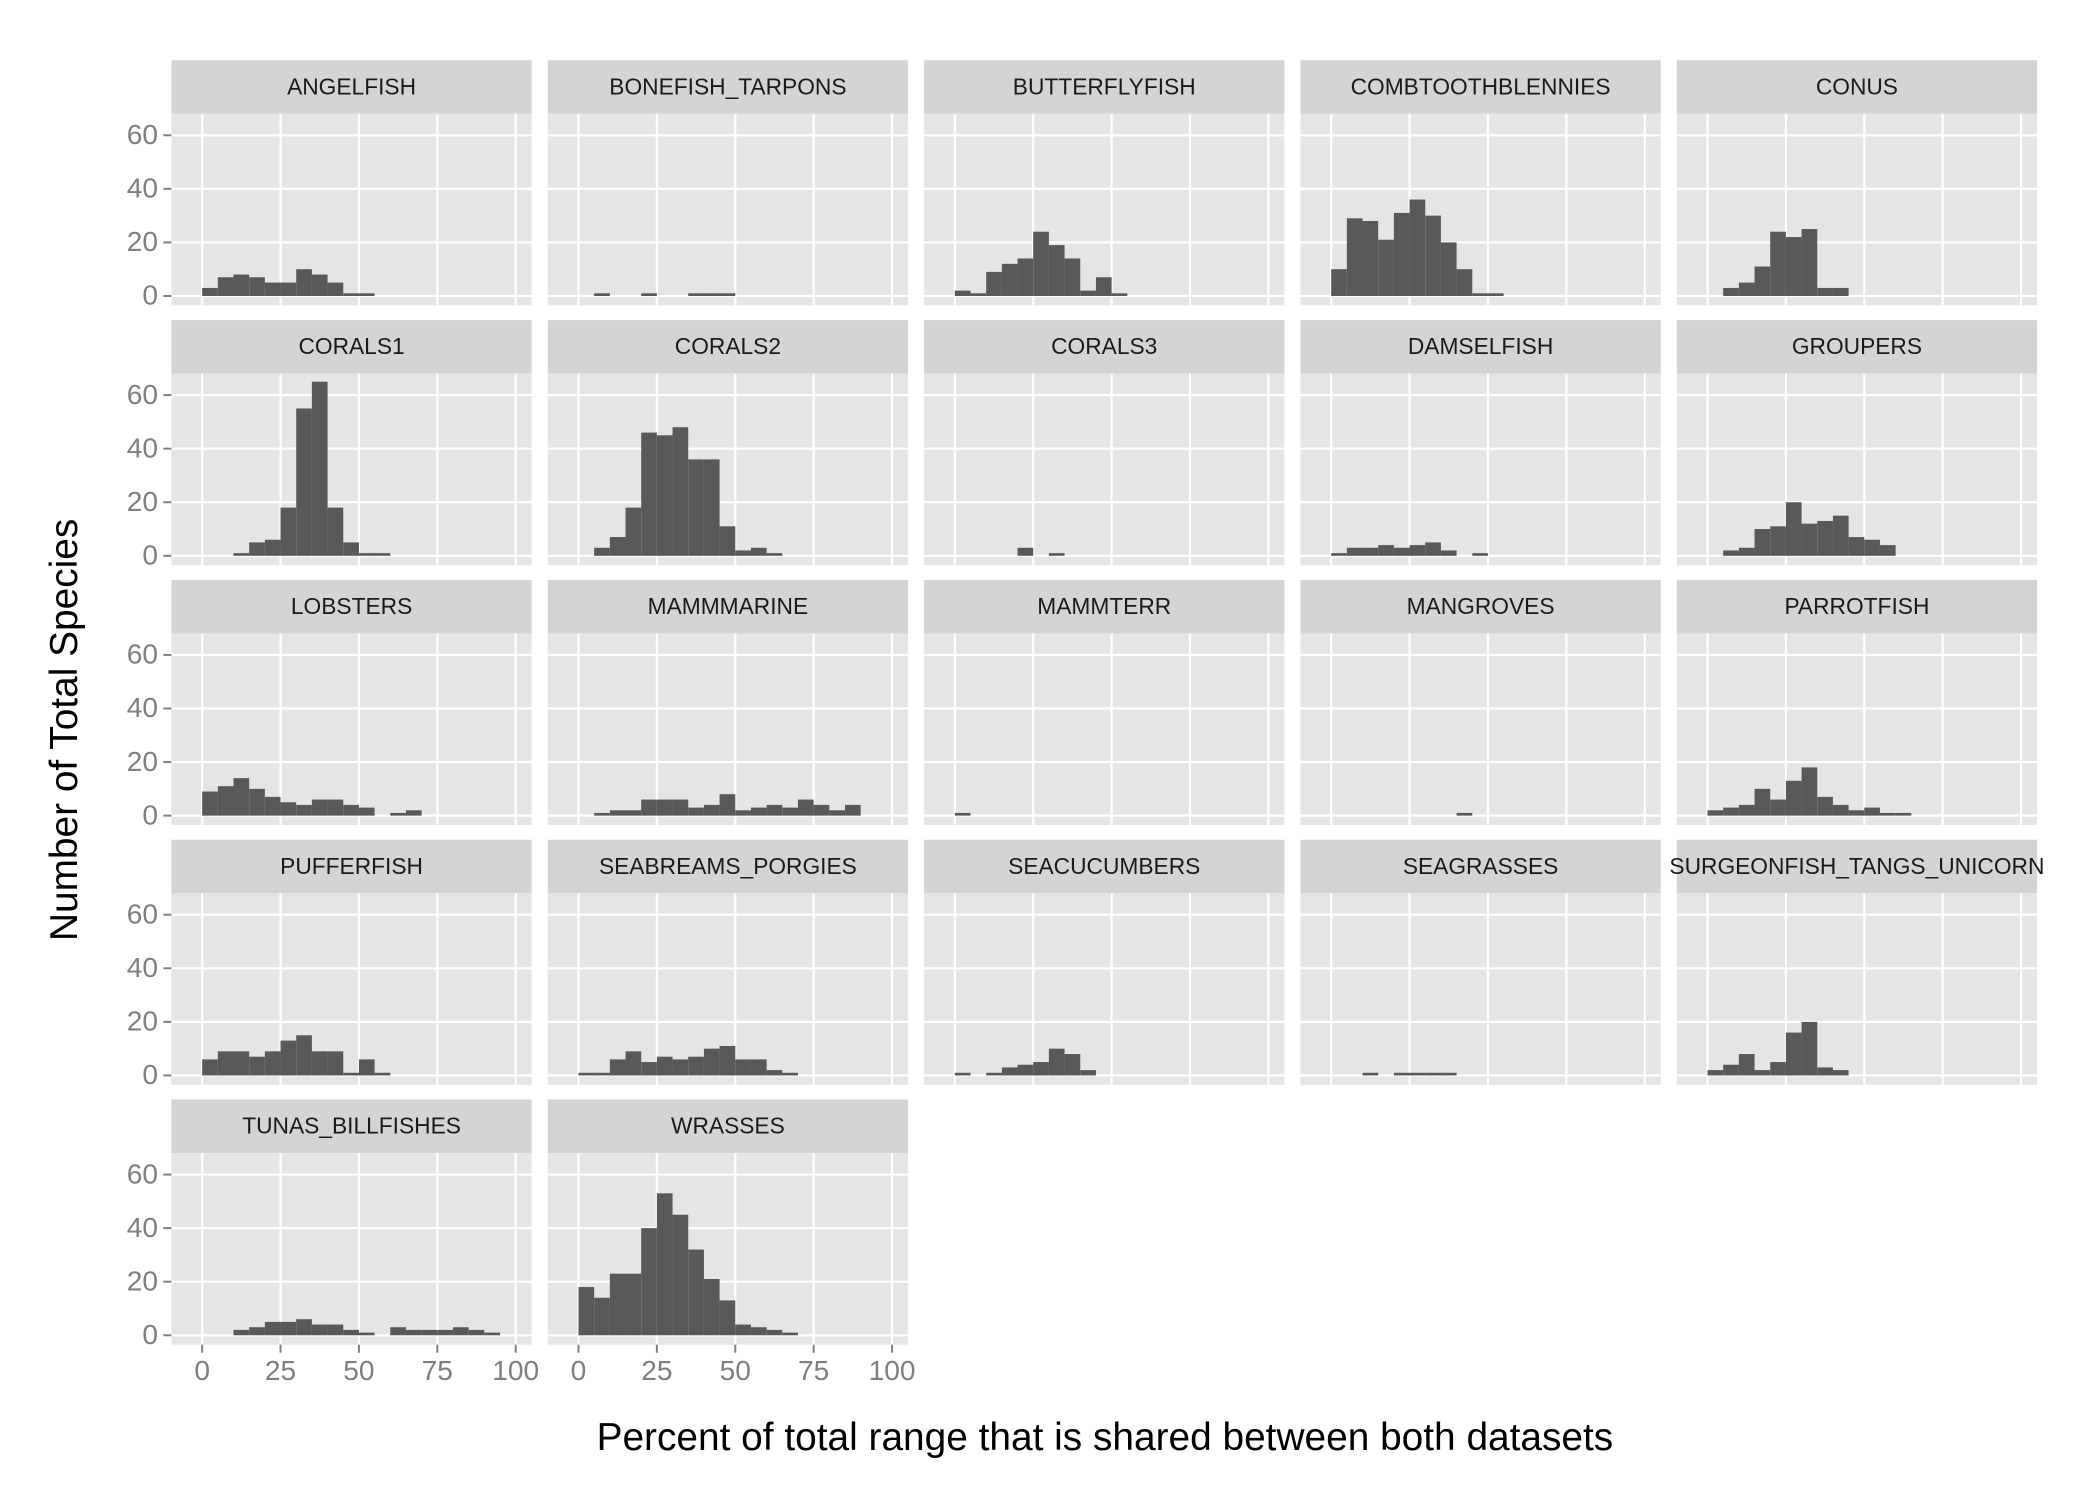 This screenshot has width=2100, height=1500. Describe the element at coordinates (64, 730) in the screenshot. I see `y-axis-title: Number of Total Species` at that location.